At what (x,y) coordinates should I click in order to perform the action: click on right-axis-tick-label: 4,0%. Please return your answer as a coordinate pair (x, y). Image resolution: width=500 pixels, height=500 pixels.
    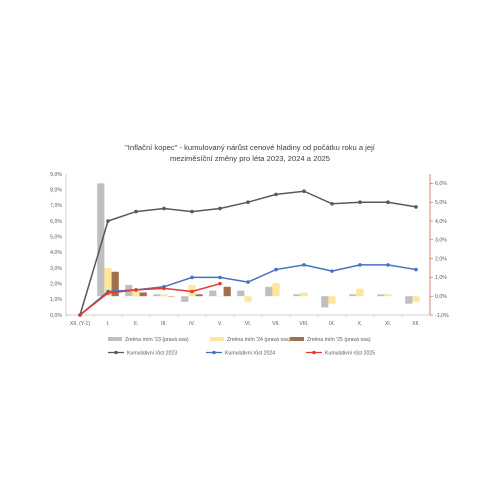
    Looking at the image, I should click on (441, 222).